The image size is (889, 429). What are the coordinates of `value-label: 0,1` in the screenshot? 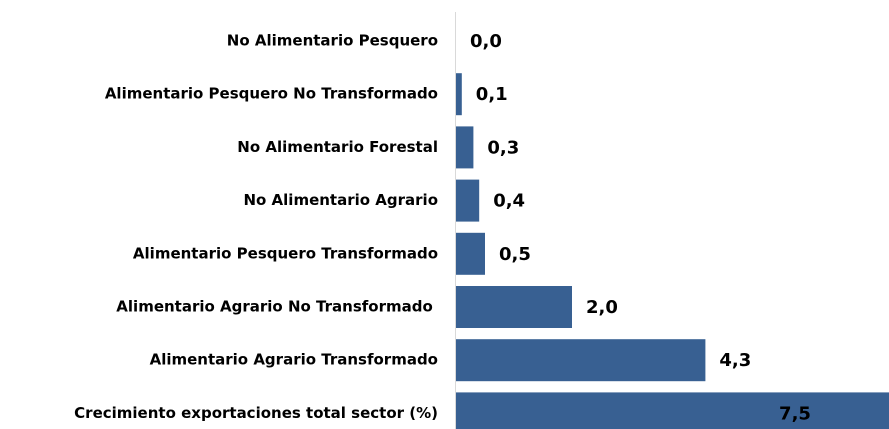 It's located at (492, 94).